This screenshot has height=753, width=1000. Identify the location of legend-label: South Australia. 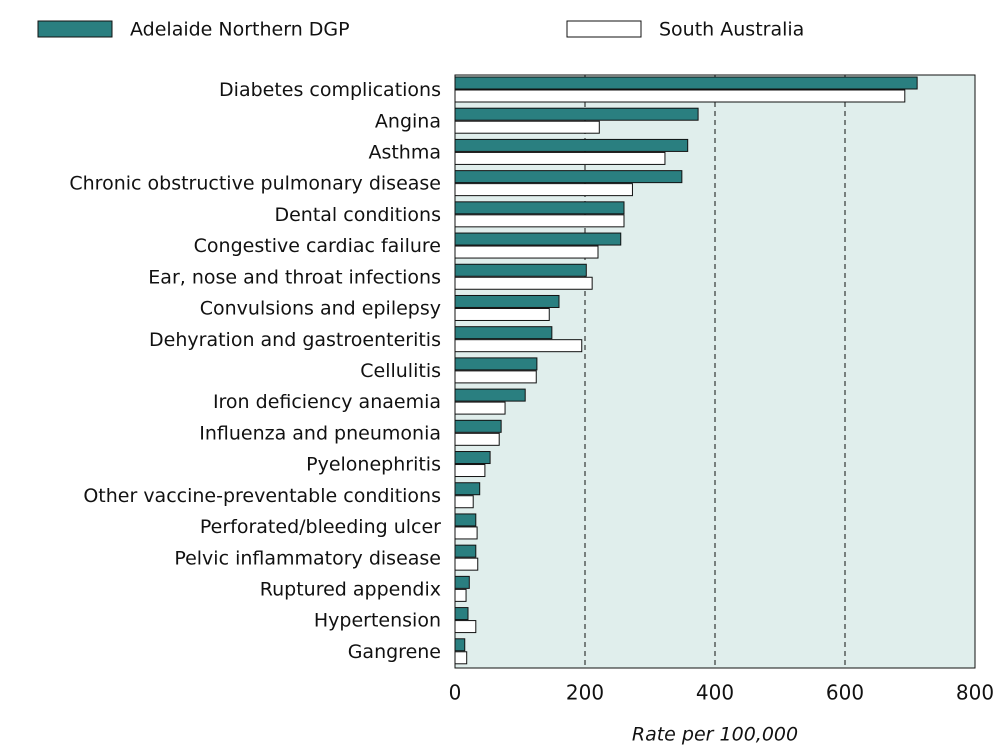
(731, 30).